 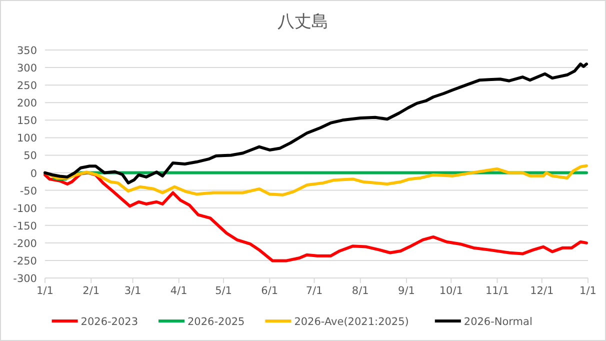 I want to click on line-series, so click(x=316, y=180).